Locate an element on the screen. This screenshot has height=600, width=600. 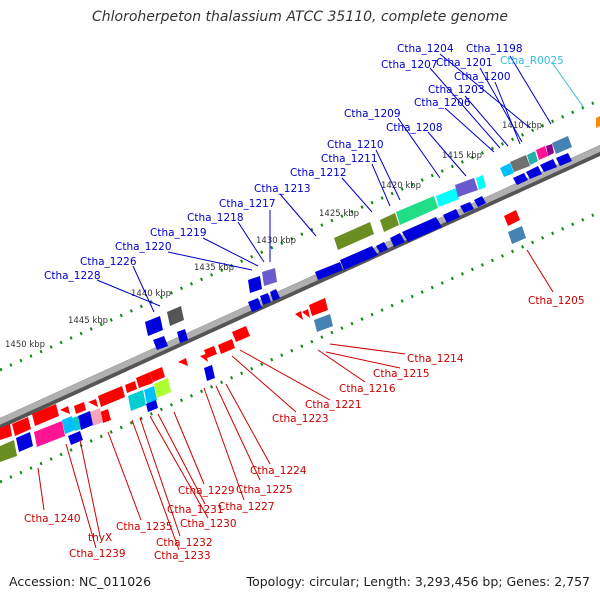
label-ctha-1225: Ctha_1225 is located at coordinates (264, 490).